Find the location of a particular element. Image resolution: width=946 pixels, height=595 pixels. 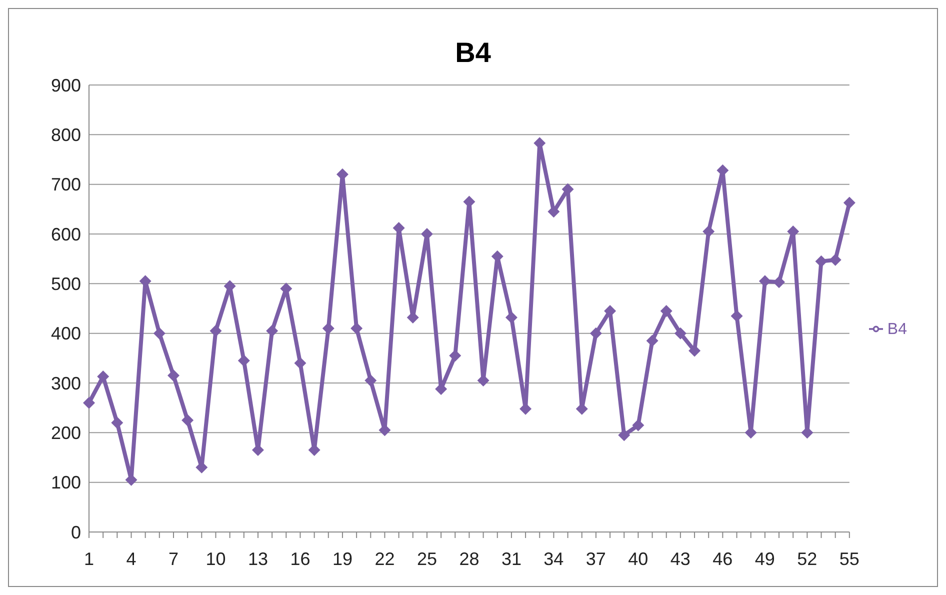

x-tick-label: 43 is located at coordinates (680, 558).